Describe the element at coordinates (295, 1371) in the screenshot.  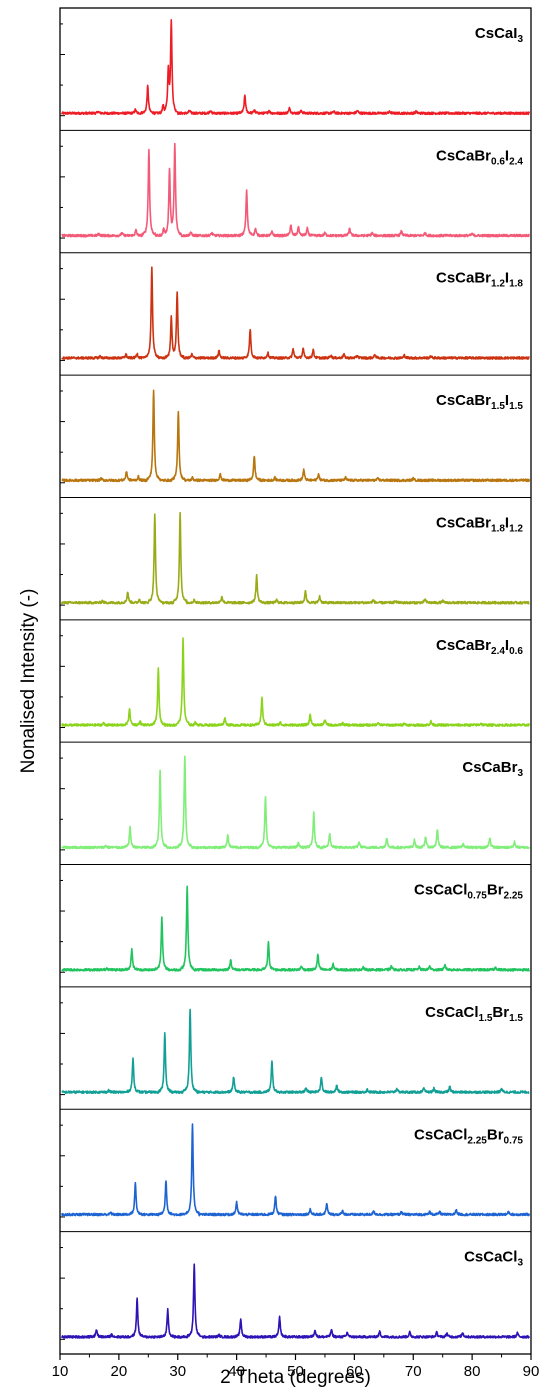
I see `x-tick-label: 50` at that location.